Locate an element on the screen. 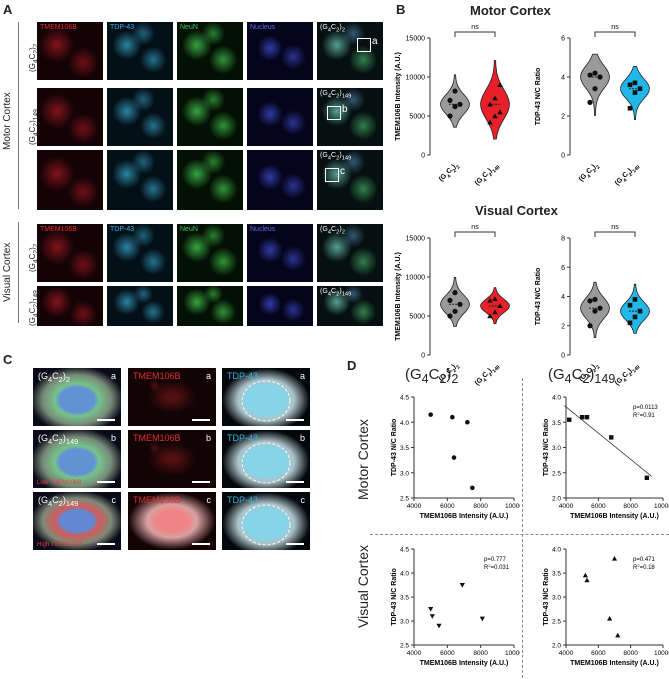 The image size is (669, 679). channel-label: NeuN is located at coordinates (189, 27).